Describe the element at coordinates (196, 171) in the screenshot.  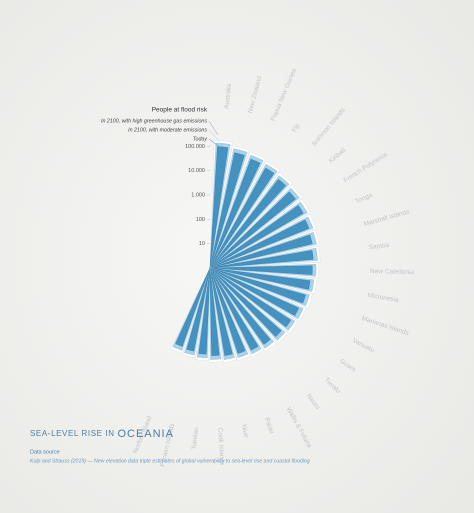
I see `r-tick-label: 10.000` at that location.